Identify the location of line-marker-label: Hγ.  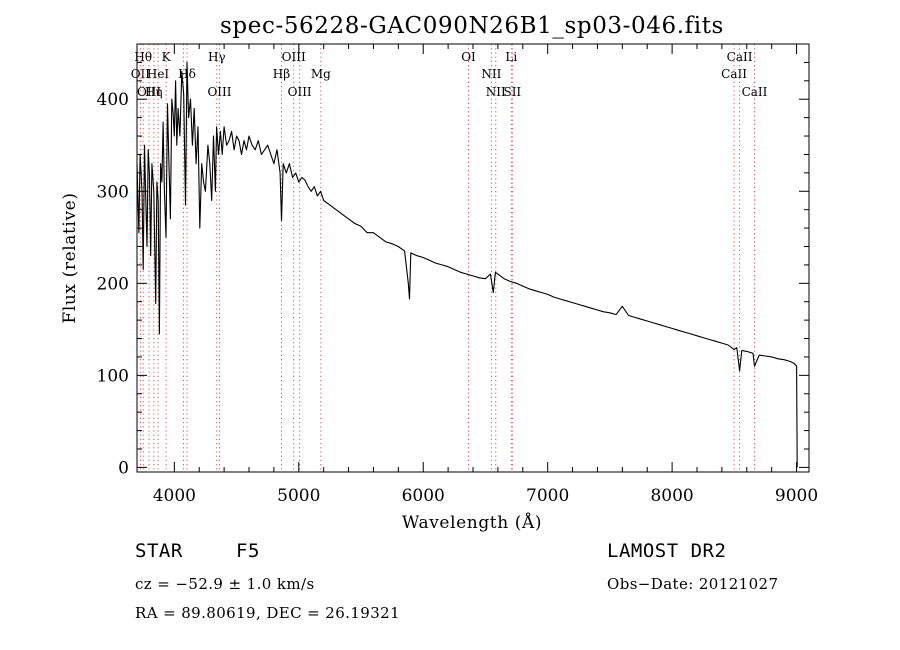
(217, 57).